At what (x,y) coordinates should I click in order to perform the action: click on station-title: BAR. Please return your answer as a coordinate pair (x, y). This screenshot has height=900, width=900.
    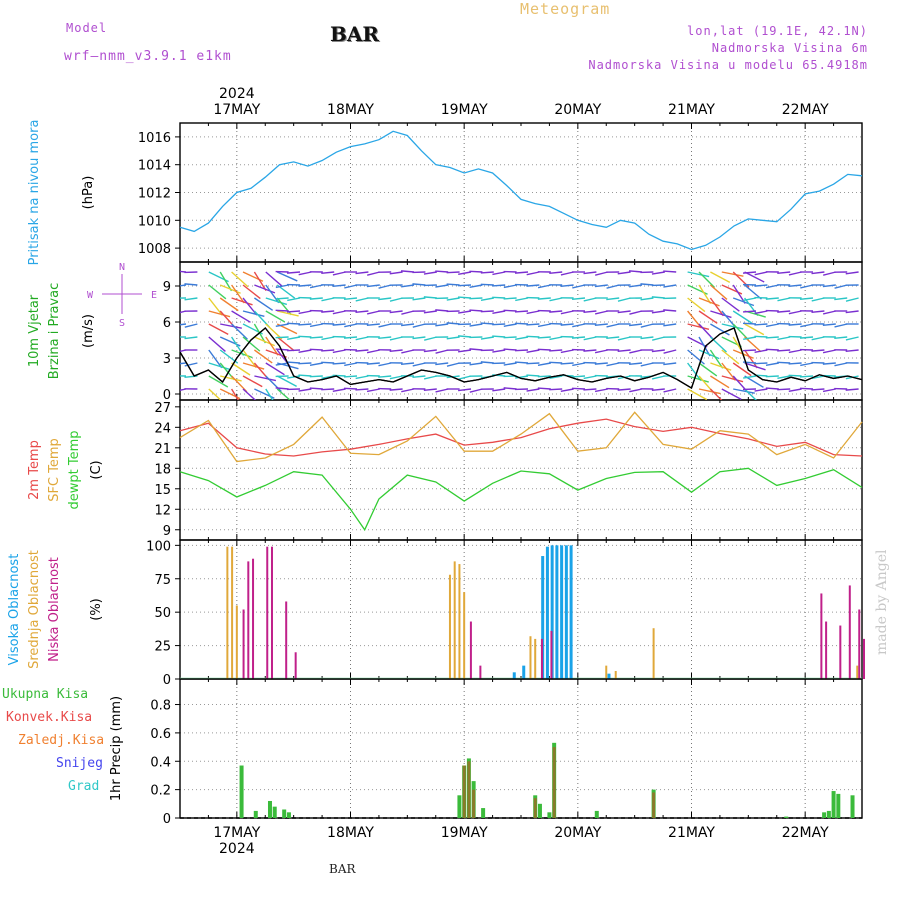
    Looking at the image, I should click on (355, 34).